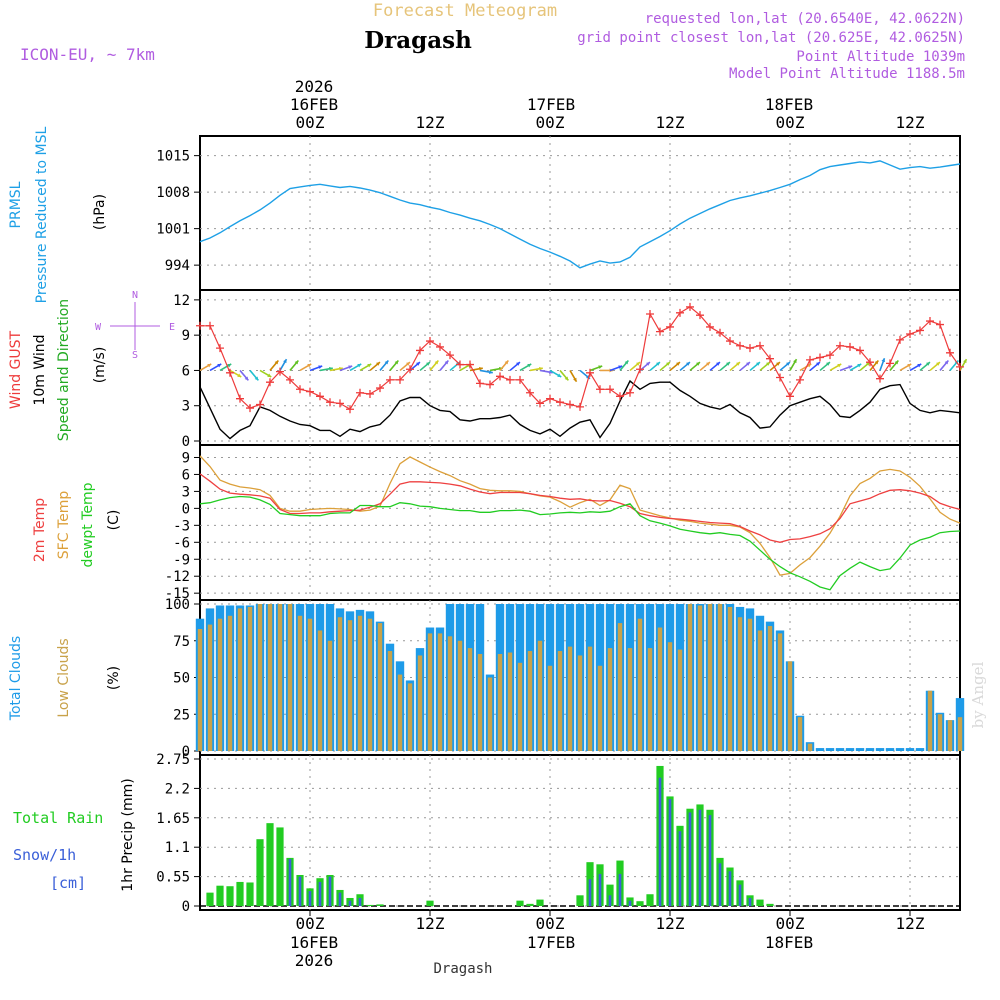 The image size is (1000, 1000). What do you see at coordinates (173, 819) in the screenshot?
I see `precip-ytick-label: 1.65` at bounding box center [173, 819].